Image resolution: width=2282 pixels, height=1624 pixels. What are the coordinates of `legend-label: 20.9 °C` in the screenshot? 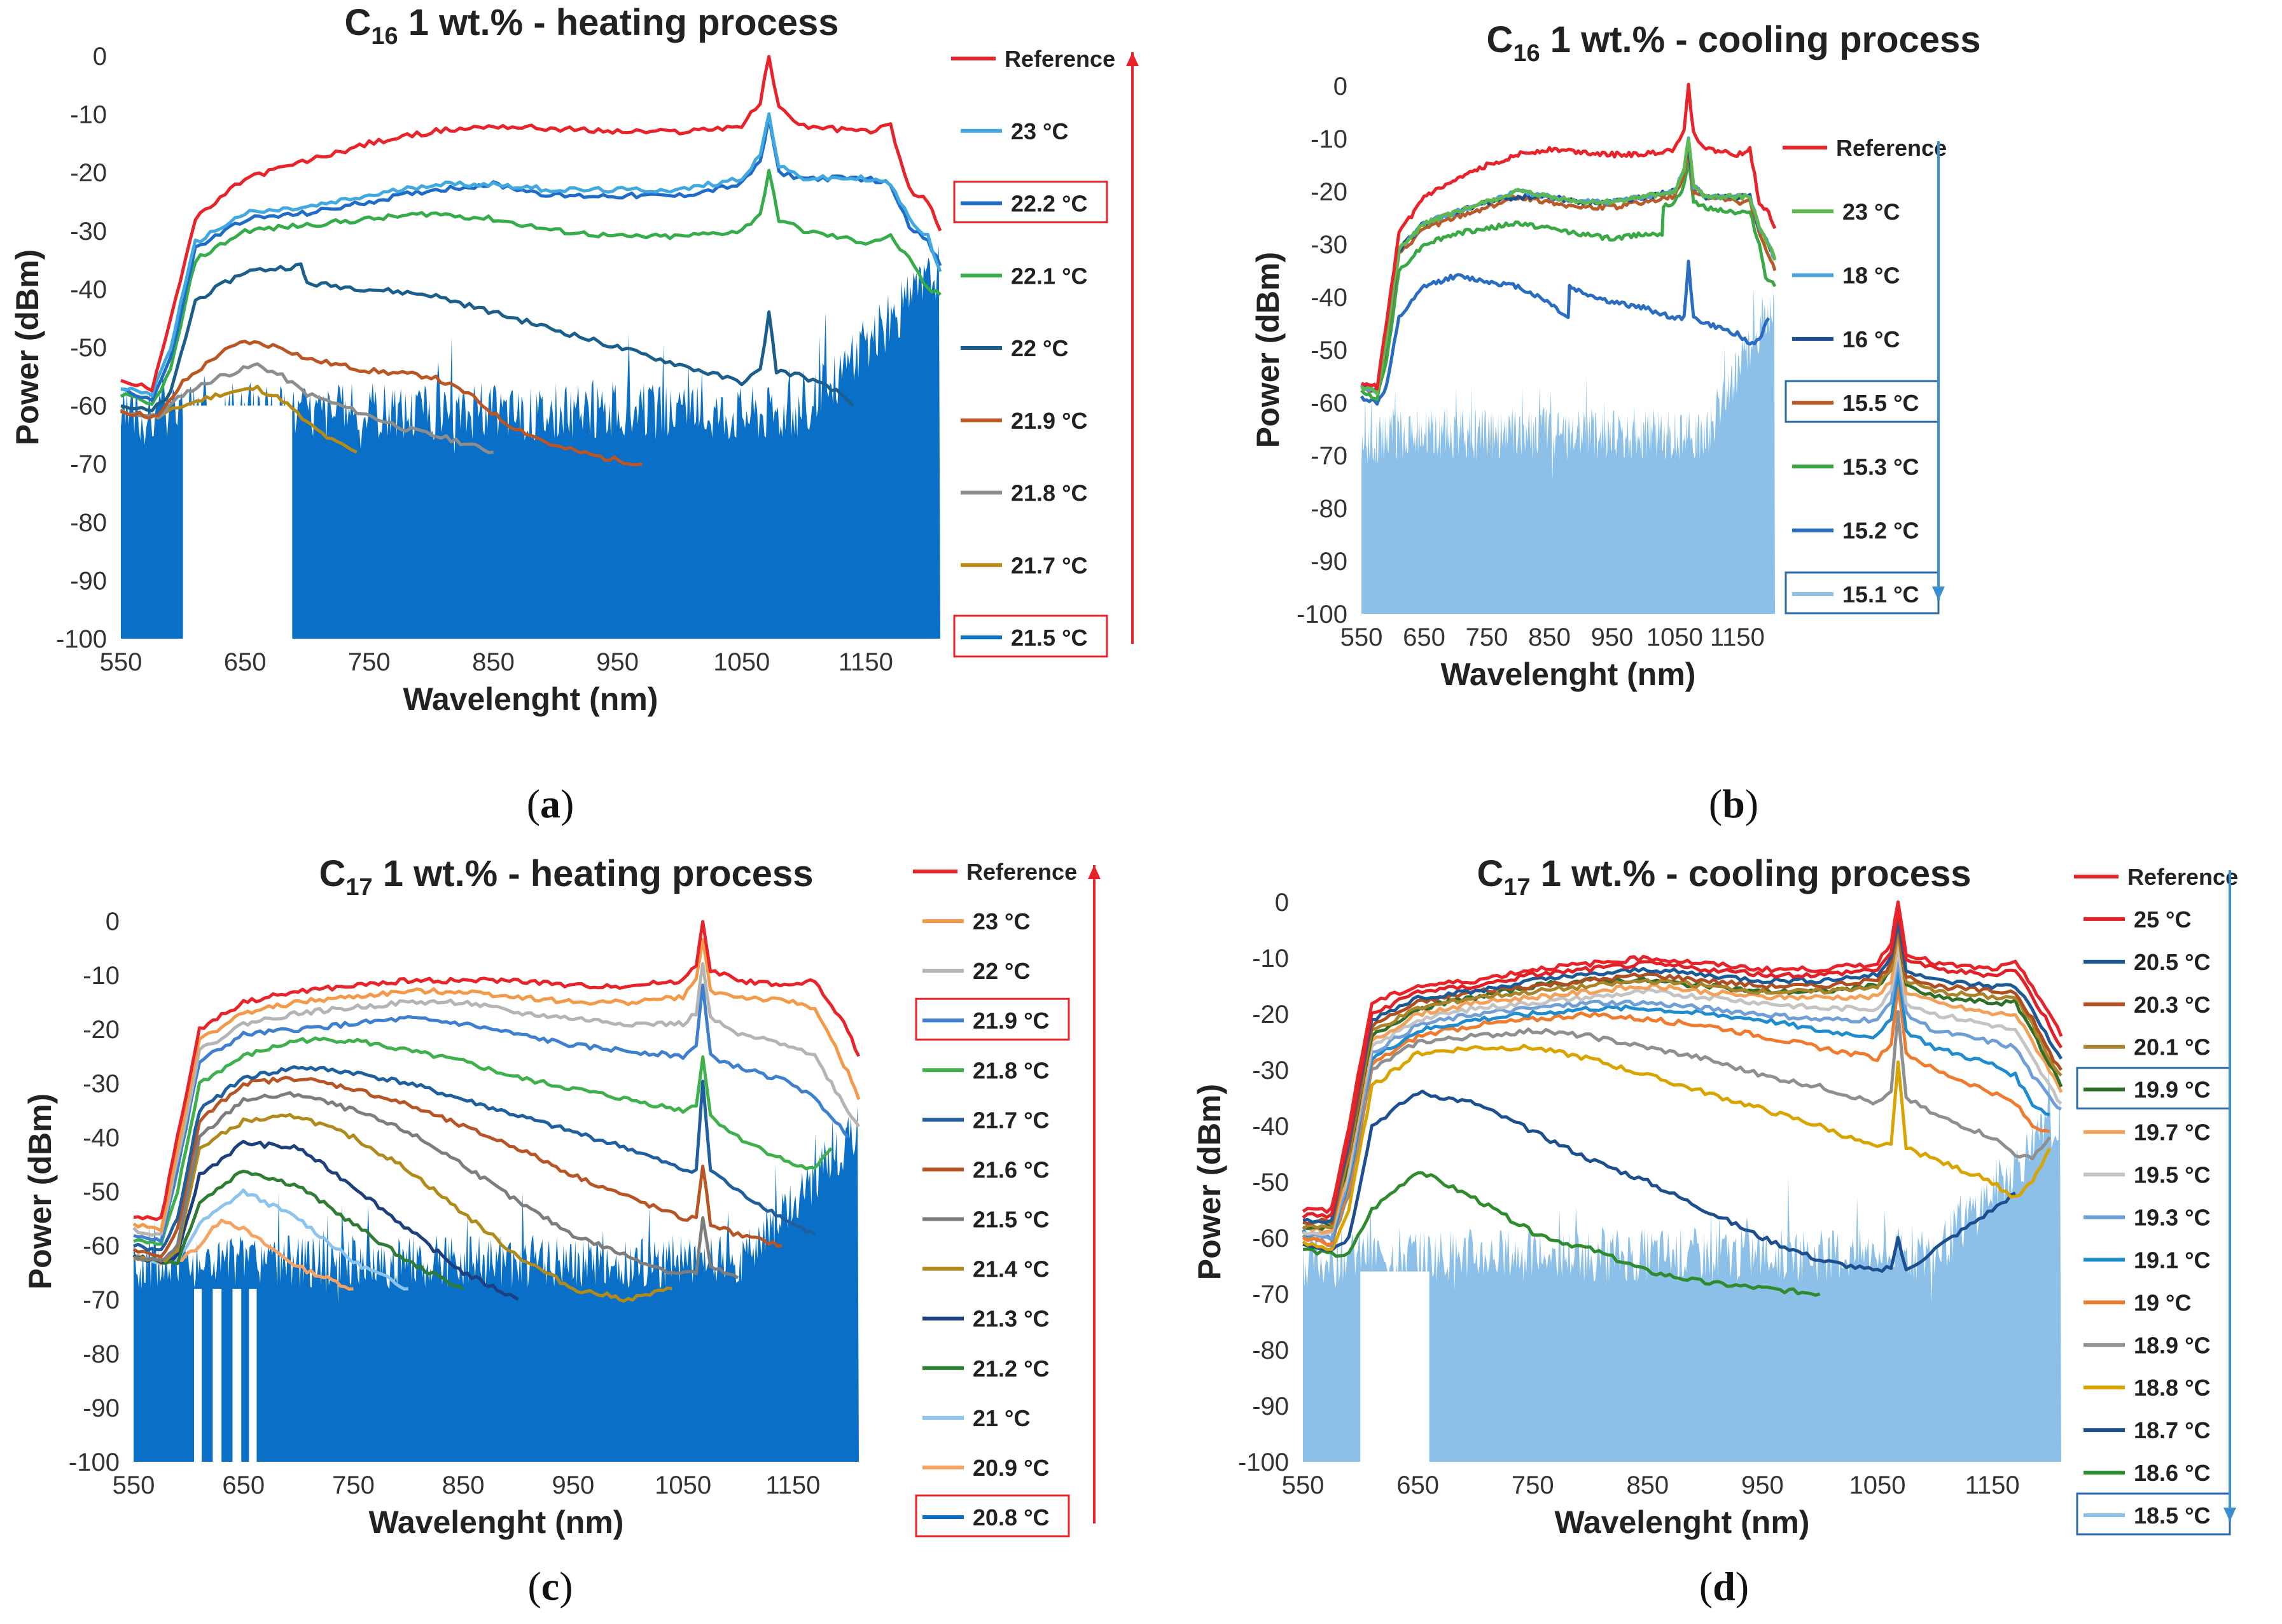 It's located at (1011, 1468).